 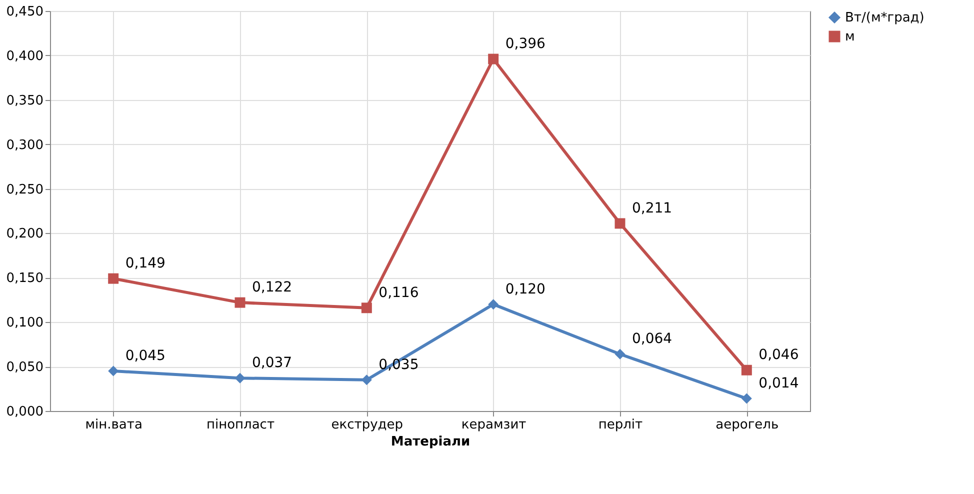 I want to click on data-label: 0,014, so click(x=778, y=384).